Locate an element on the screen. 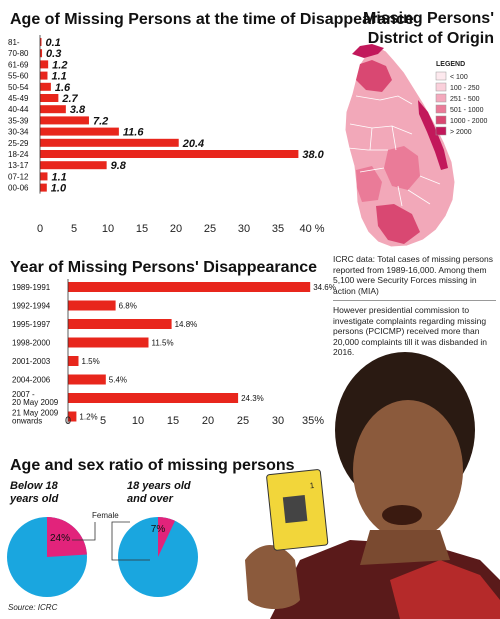 The width and height of the screenshot is (500, 619). photo-neck is located at coordinates (405, 547).